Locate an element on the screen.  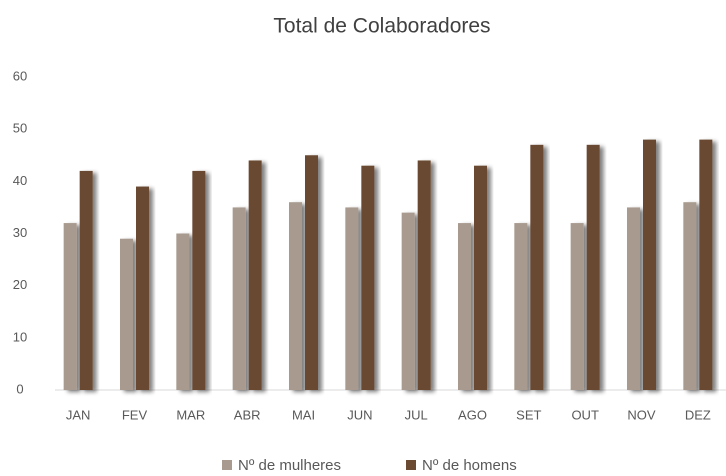
x-tick-label: JUL is located at coordinates (416, 414).